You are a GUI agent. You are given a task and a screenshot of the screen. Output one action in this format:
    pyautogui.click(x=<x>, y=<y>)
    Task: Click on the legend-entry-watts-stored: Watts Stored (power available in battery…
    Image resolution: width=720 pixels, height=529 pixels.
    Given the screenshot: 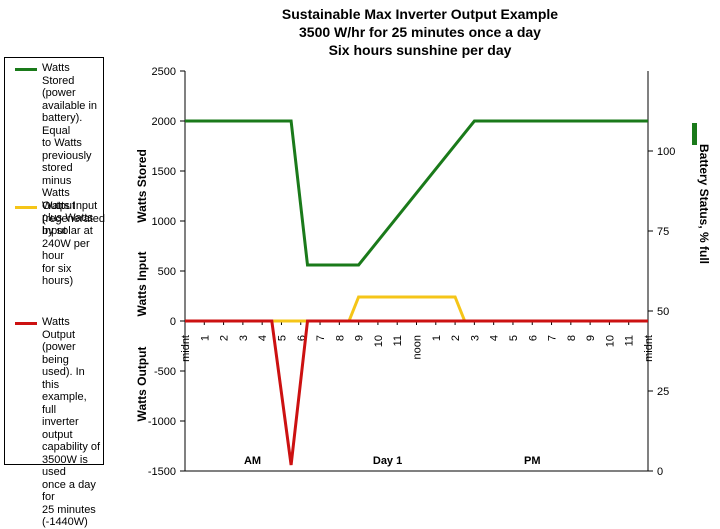 What is the action you would take?
    pyautogui.click(x=59, y=149)
    